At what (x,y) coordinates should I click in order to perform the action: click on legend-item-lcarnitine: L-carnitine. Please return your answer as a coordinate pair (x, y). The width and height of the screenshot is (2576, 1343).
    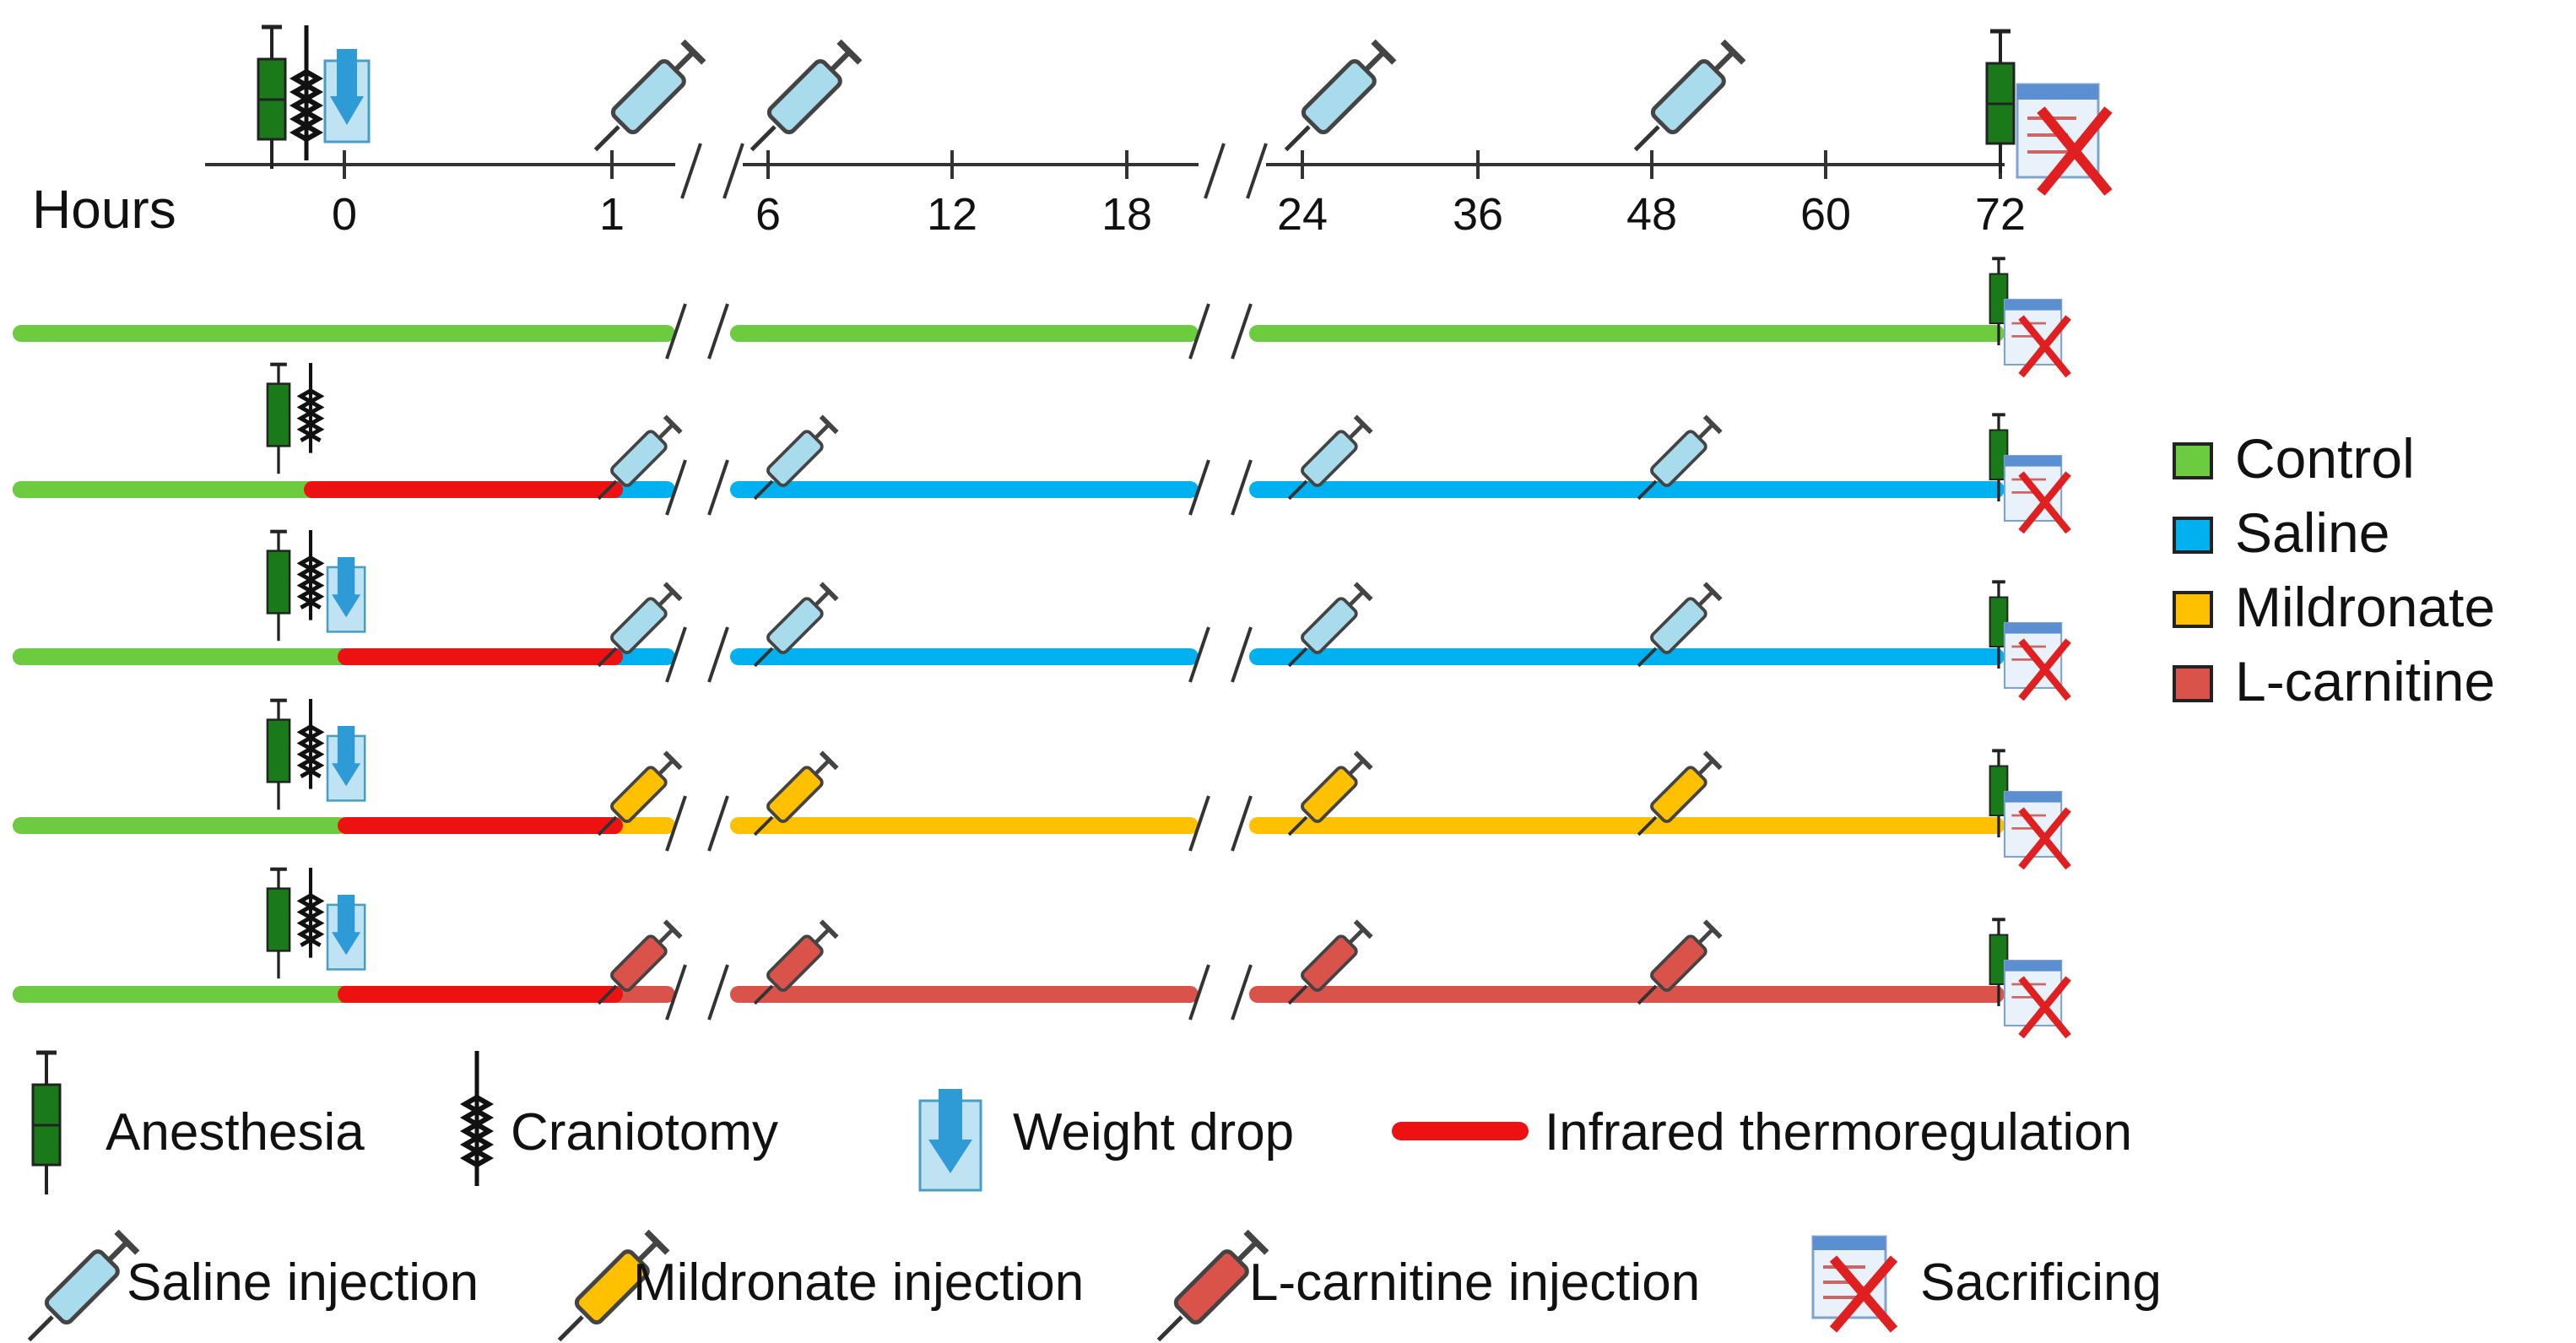
    Looking at the image, I should click on (2334, 681).